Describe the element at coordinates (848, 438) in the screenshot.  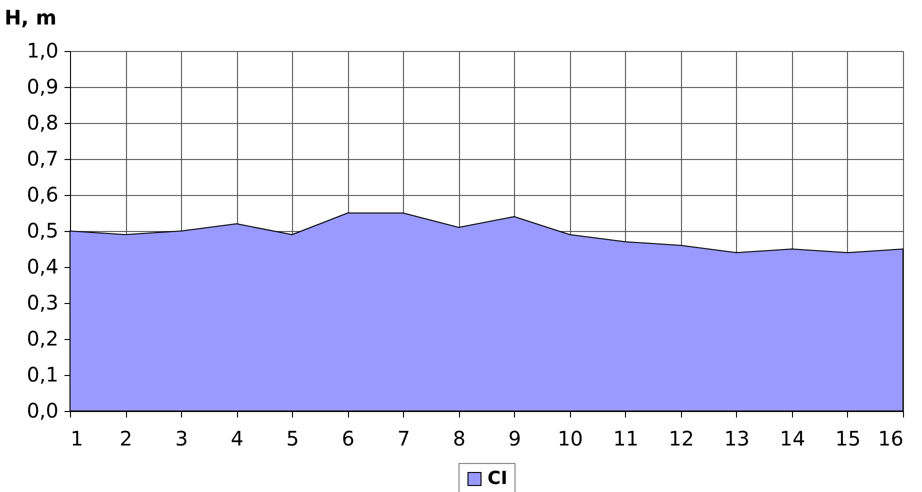
I see `x-tick-label: 15` at that location.